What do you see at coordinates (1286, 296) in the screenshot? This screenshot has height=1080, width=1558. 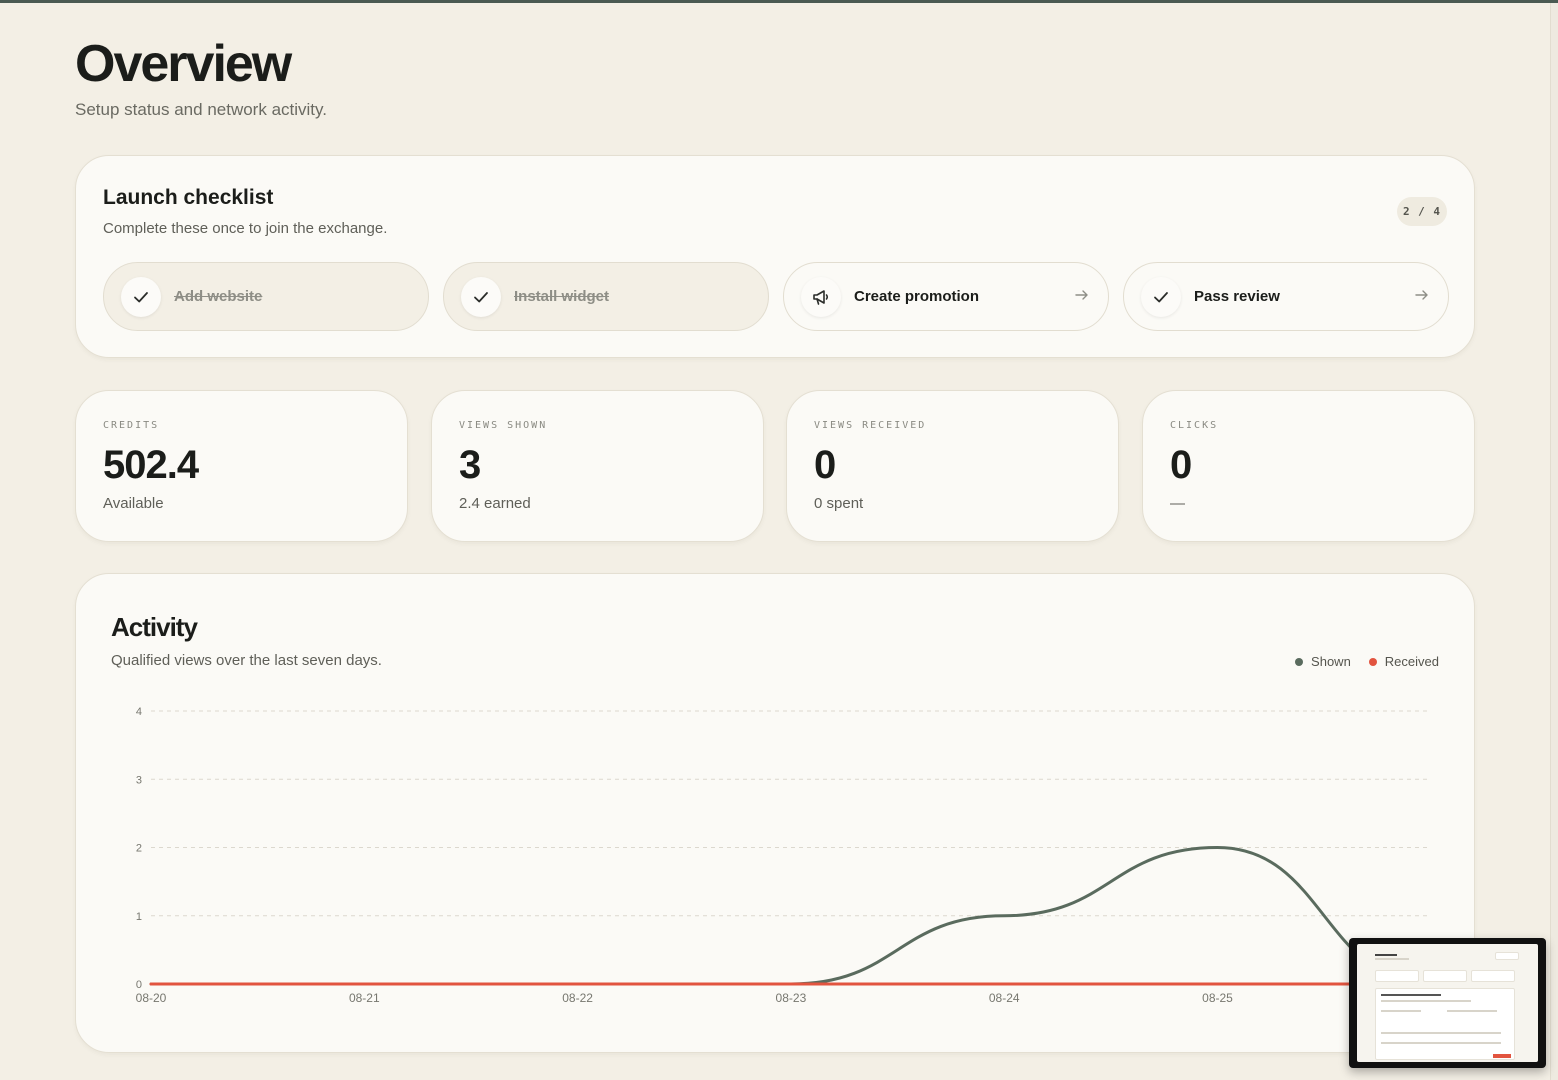 I see `step-pass-review: Pass review` at bounding box center [1286, 296].